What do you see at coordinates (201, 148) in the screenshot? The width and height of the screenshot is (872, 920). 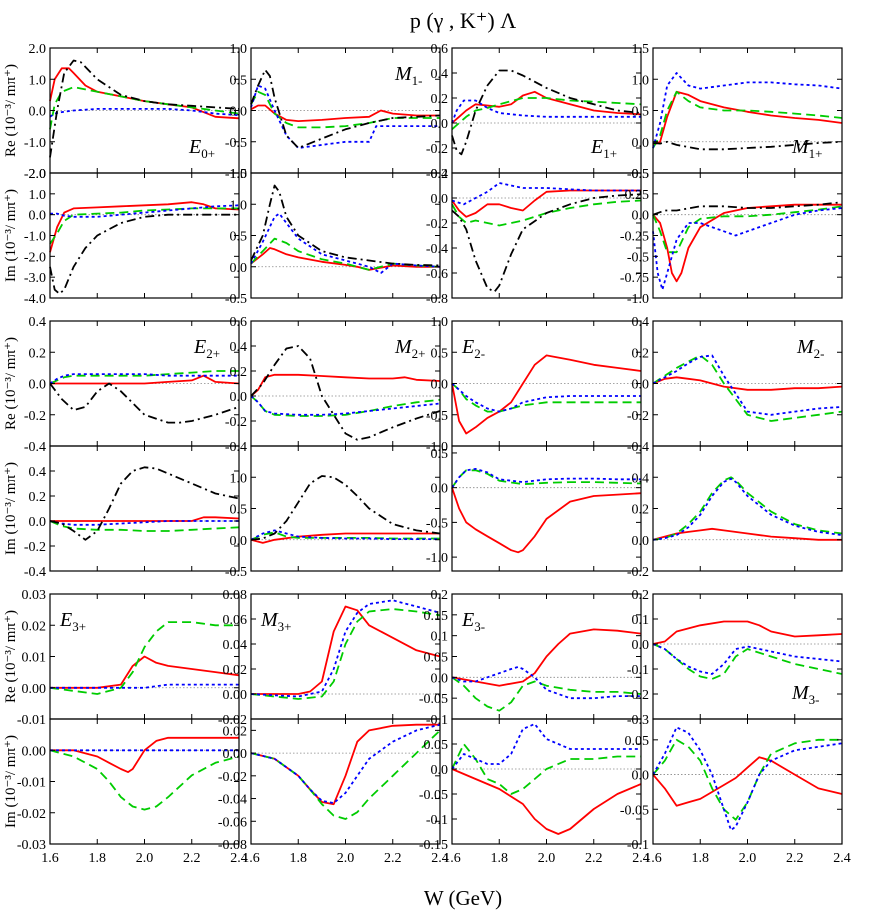 I see `multipole-label: E0+` at bounding box center [201, 148].